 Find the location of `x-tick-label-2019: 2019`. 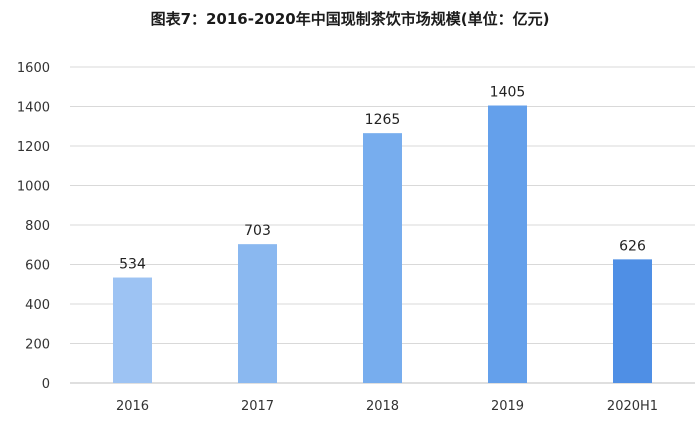

x-tick-label-2019: 2019 is located at coordinates (507, 406).